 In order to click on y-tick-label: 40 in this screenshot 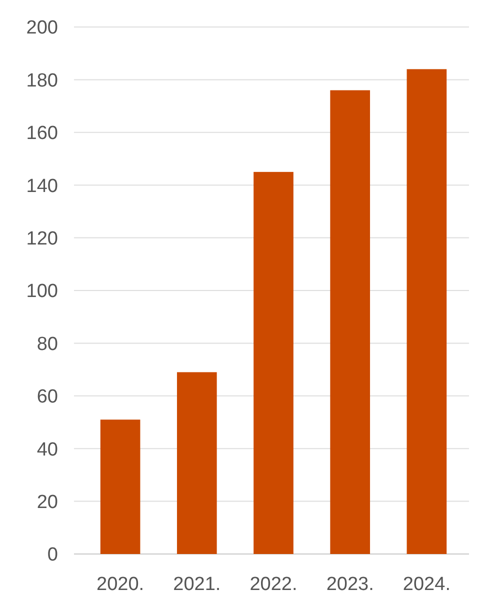, I will do `click(47, 449)`.